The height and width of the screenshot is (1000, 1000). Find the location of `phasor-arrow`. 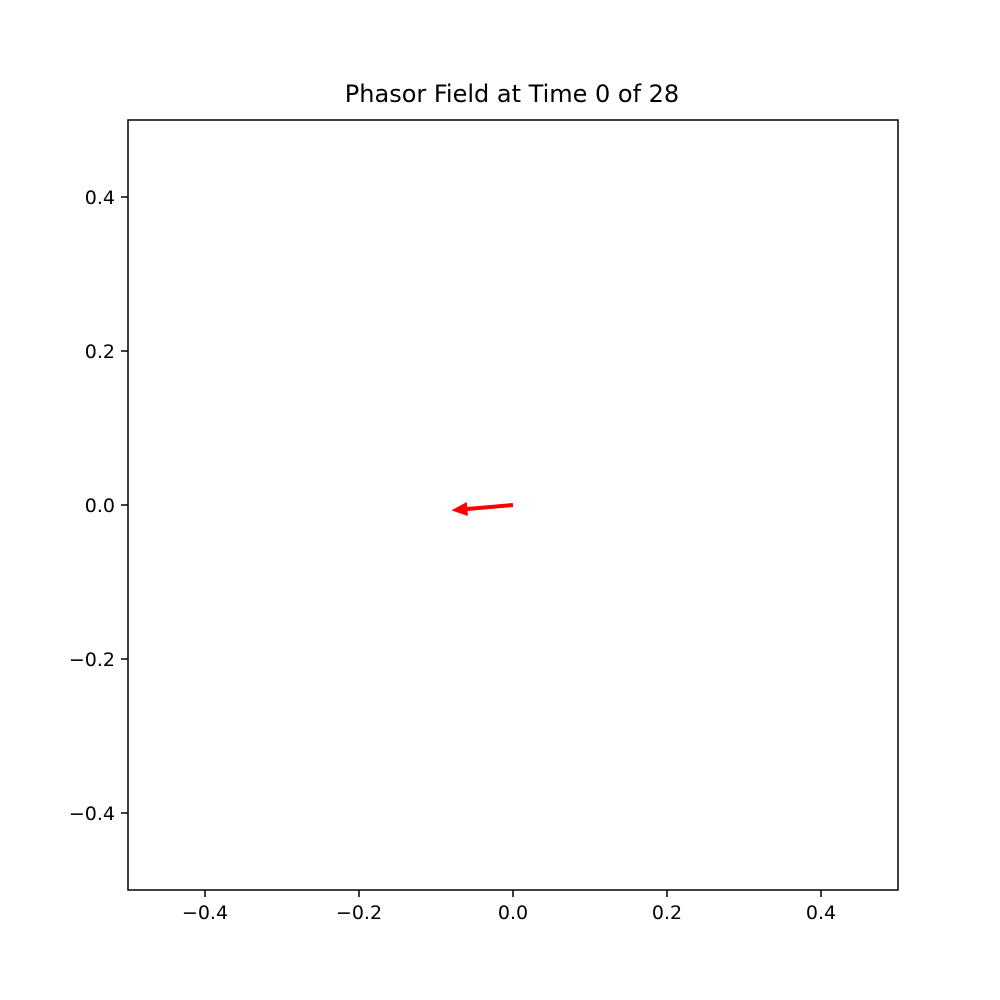

phasor-arrow is located at coordinates (482, 509).